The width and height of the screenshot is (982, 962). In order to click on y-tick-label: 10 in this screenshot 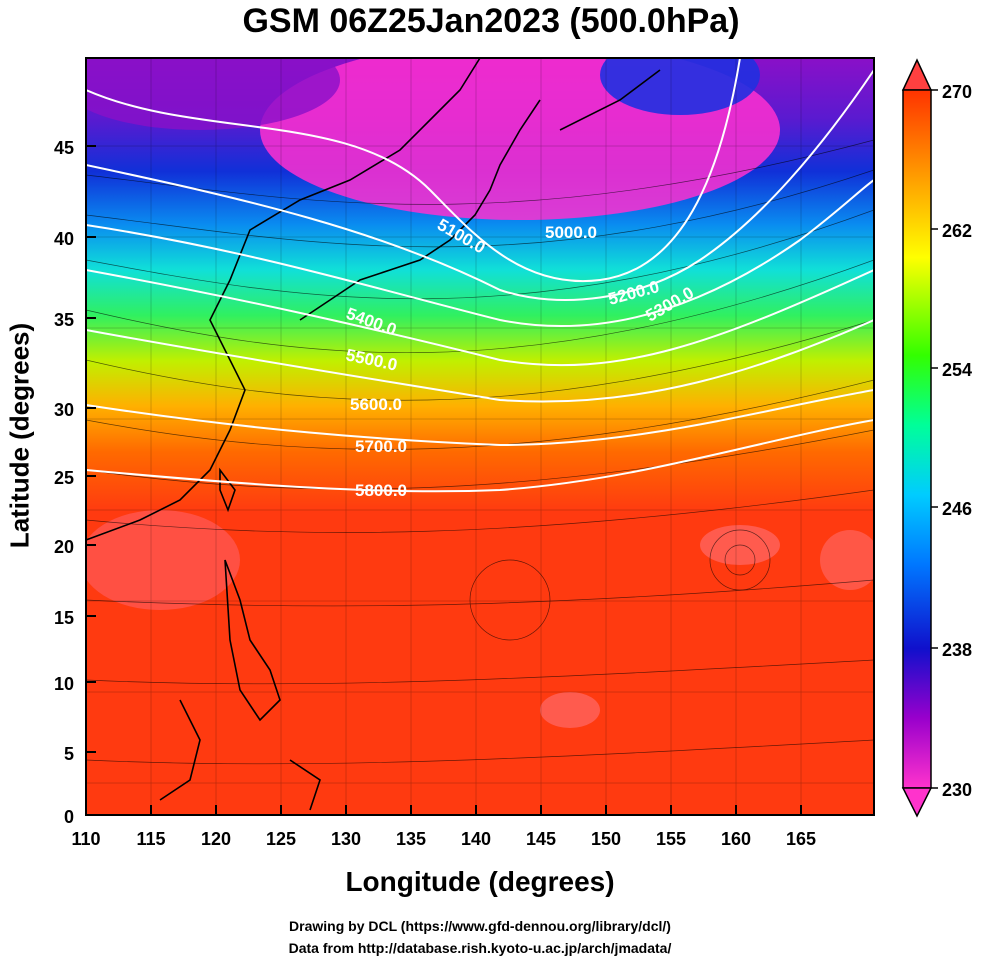, I will do `click(64, 684)`.